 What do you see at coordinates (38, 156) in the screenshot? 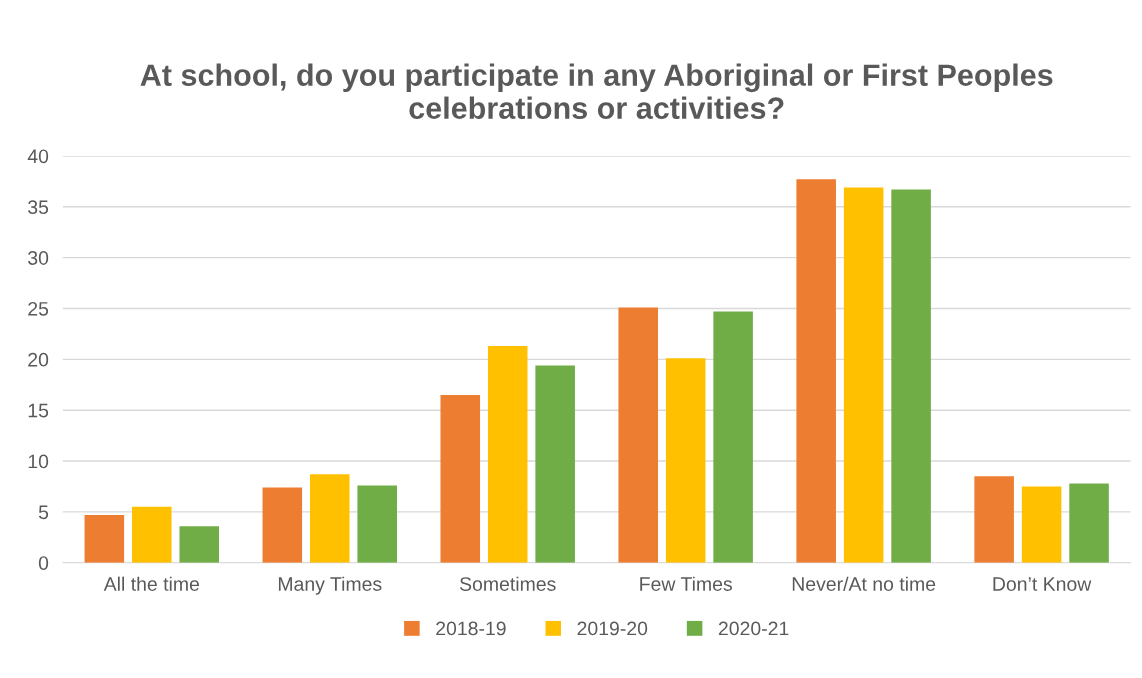
I see `y-tick-label: 40` at bounding box center [38, 156].